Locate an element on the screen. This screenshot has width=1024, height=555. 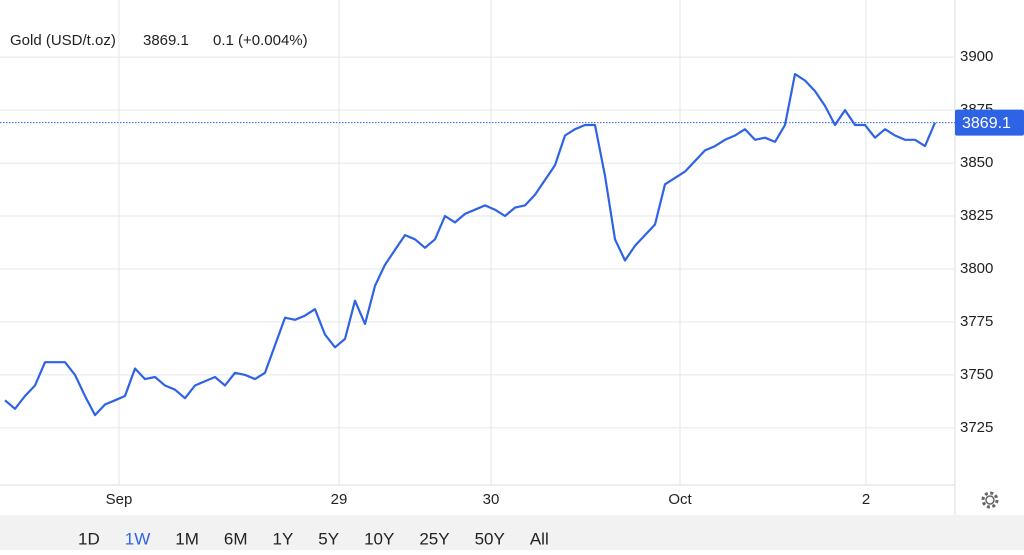
y-tick-label: 3800 is located at coordinates (976, 268).